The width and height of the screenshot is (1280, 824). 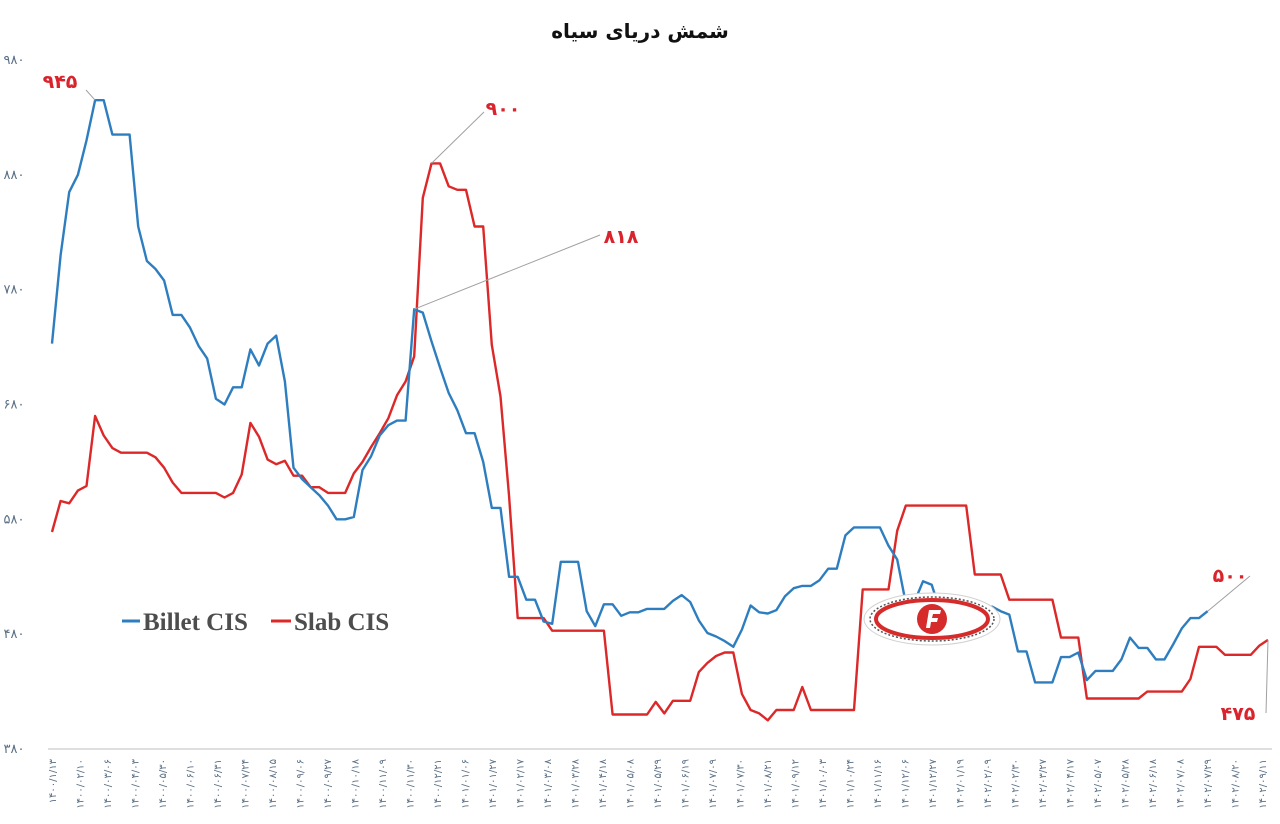 What do you see at coordinates (658, 784) in the screenshot?
I see `x-tick-label: ۱۴۰۱/۰۵/۲۹` at bounding box center [658, 784].